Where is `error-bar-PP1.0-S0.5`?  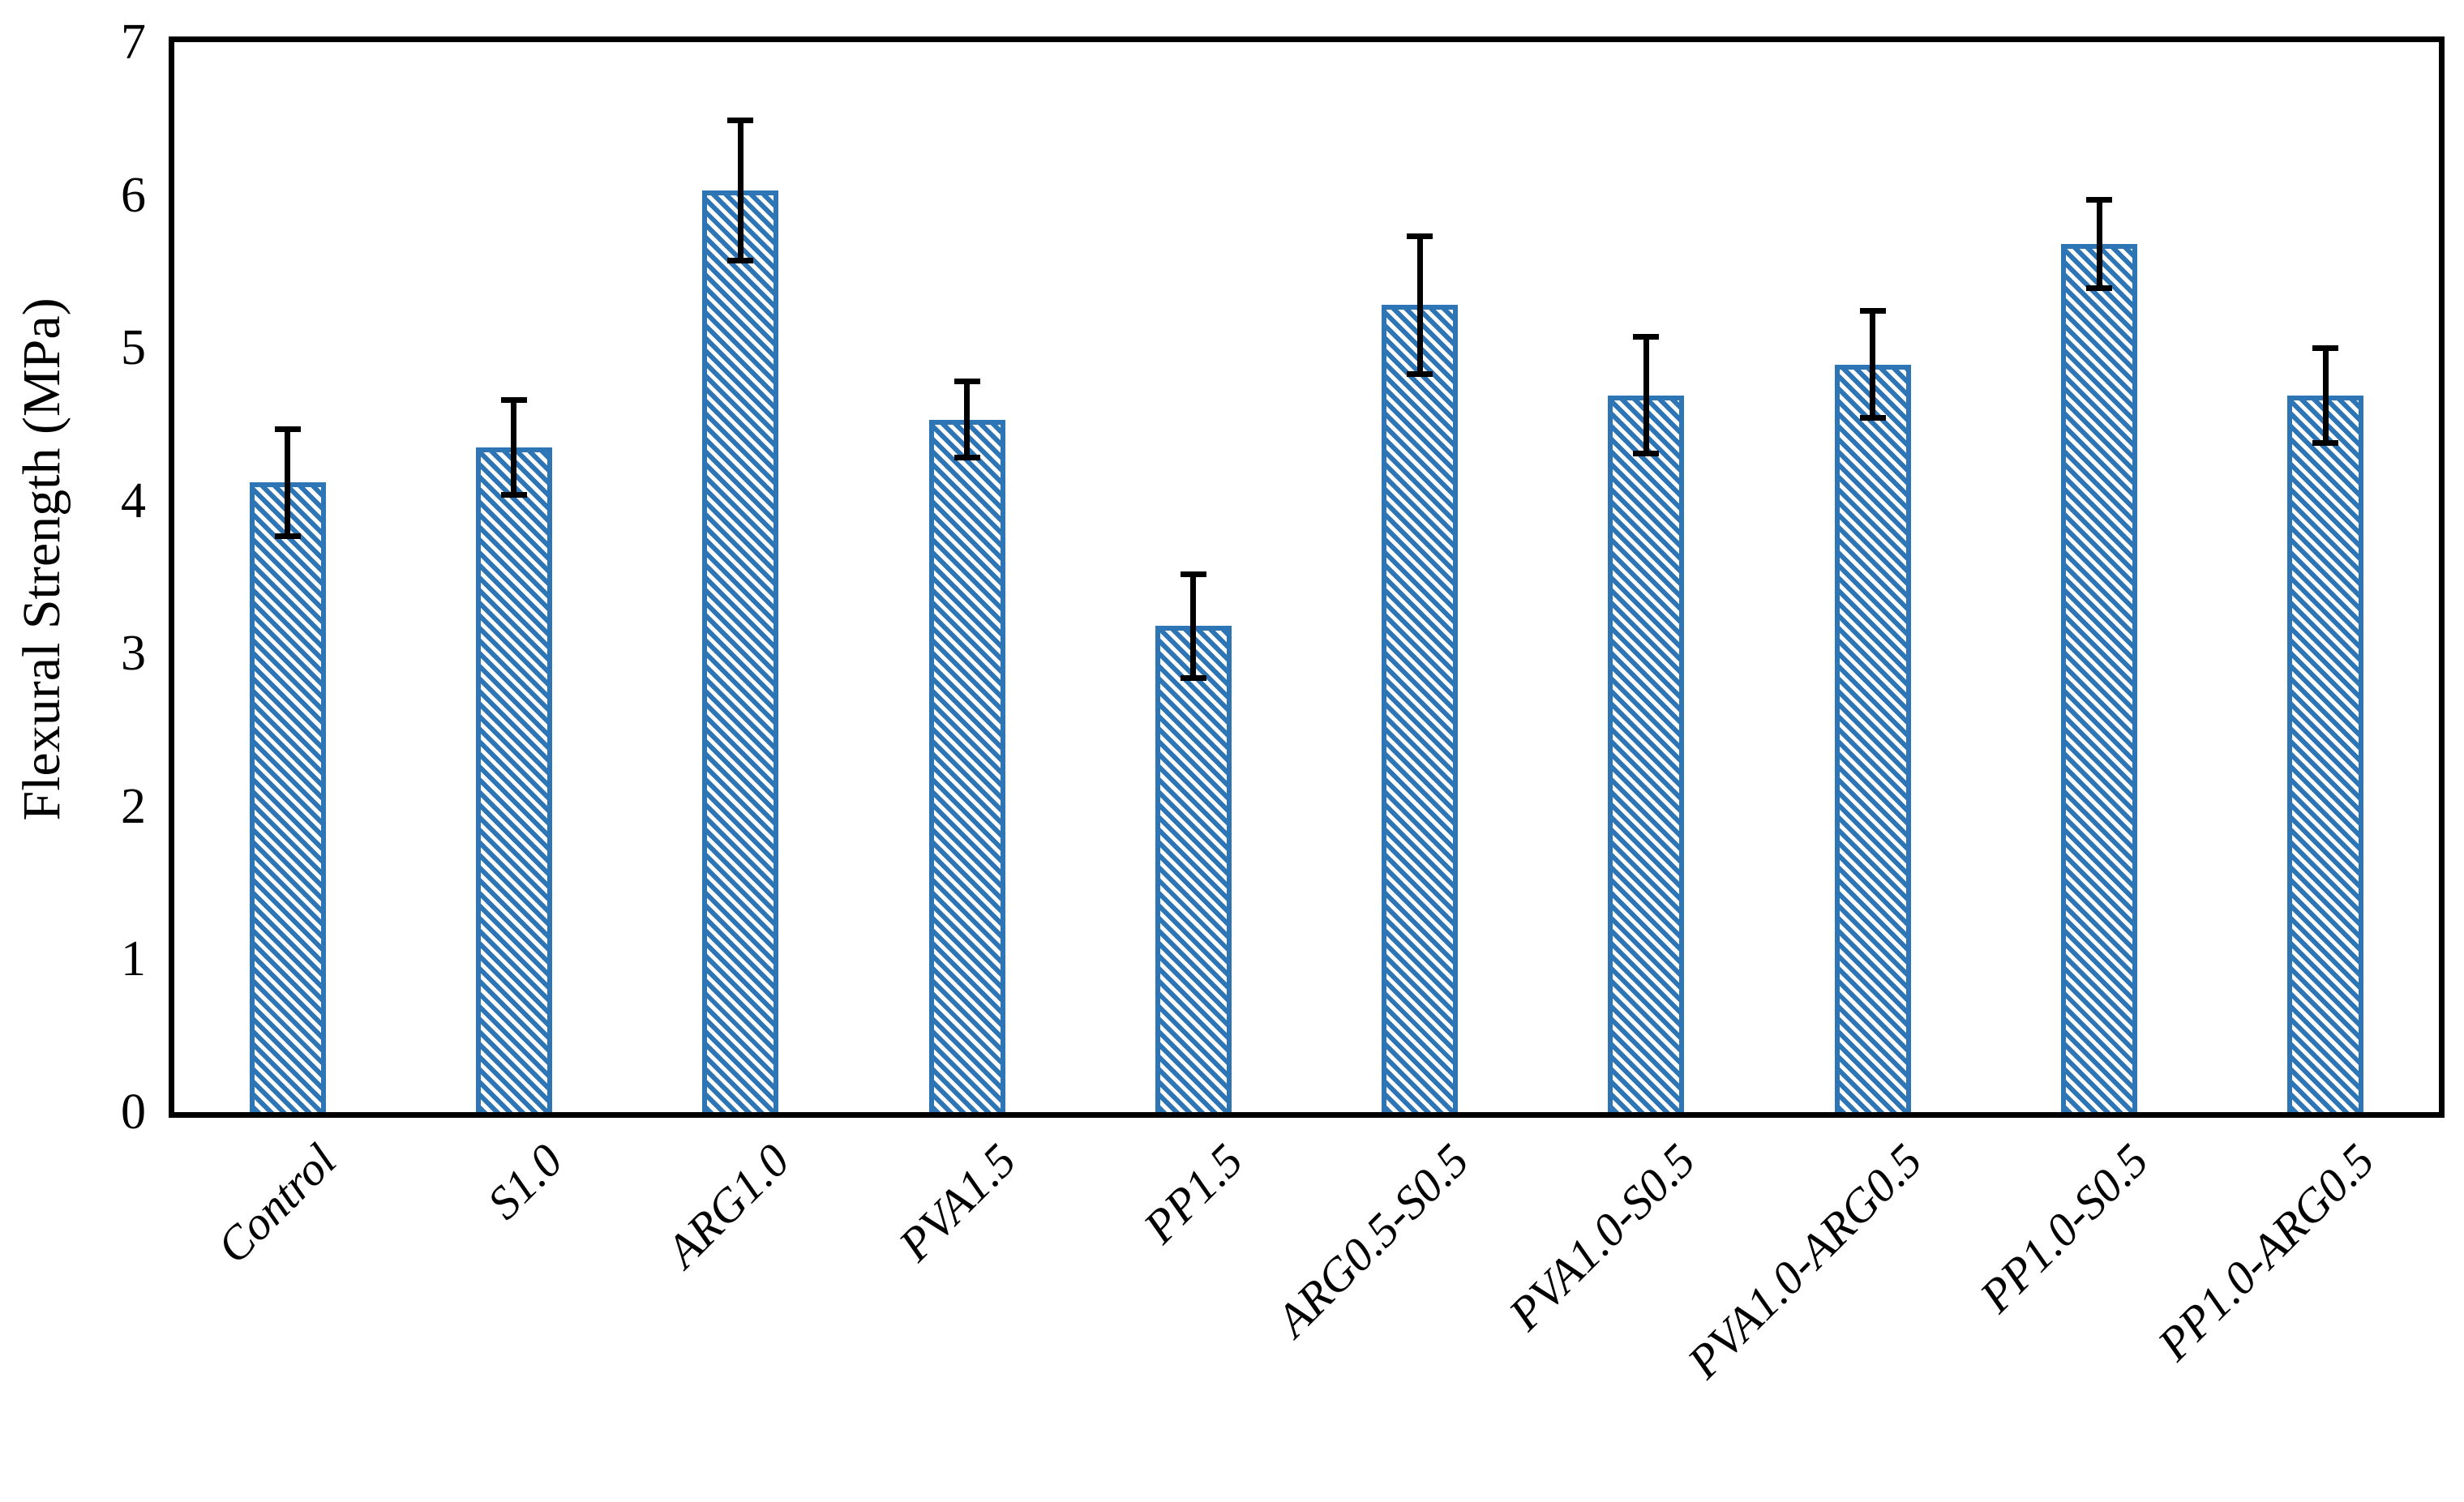 error-bar-PP1.0-S0.5 is located at coordinates (2099, 244).